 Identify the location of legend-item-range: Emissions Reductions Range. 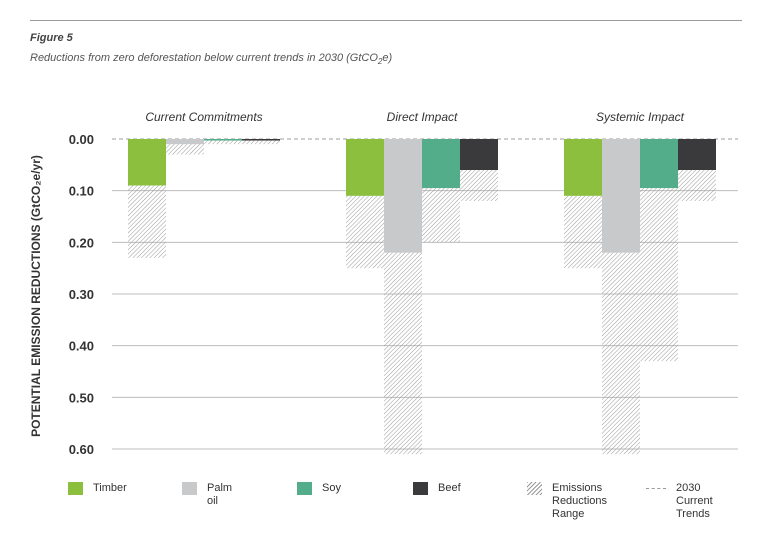
(567, 501).